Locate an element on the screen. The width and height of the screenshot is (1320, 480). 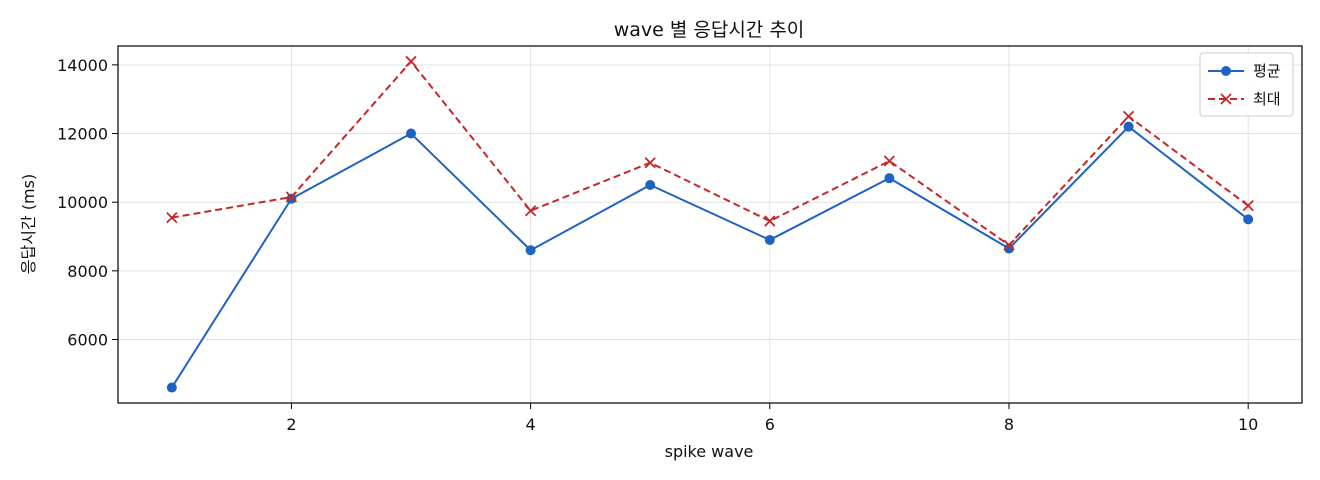
y-axis-label: 응답시간 (ms) is located at coordinates (28, 224).